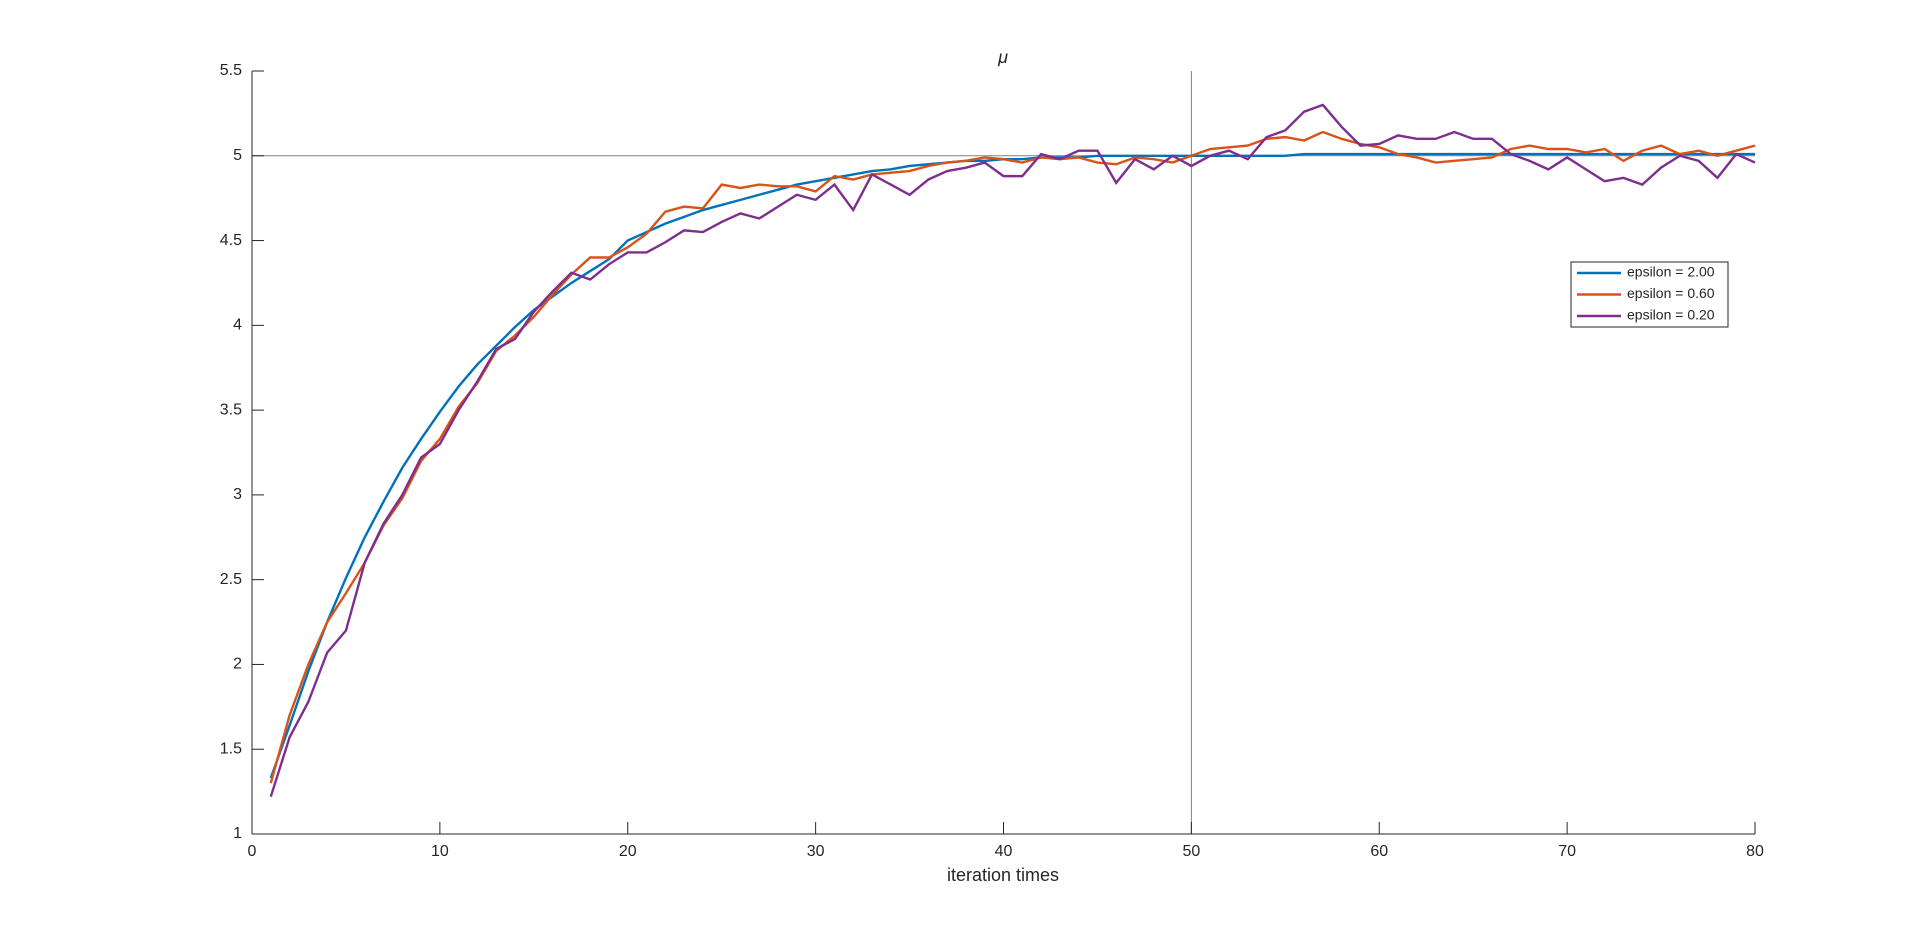  Describe the element at coordinates (252, 851) in the screenshot. I see `x-tick-label: 0` at that location.